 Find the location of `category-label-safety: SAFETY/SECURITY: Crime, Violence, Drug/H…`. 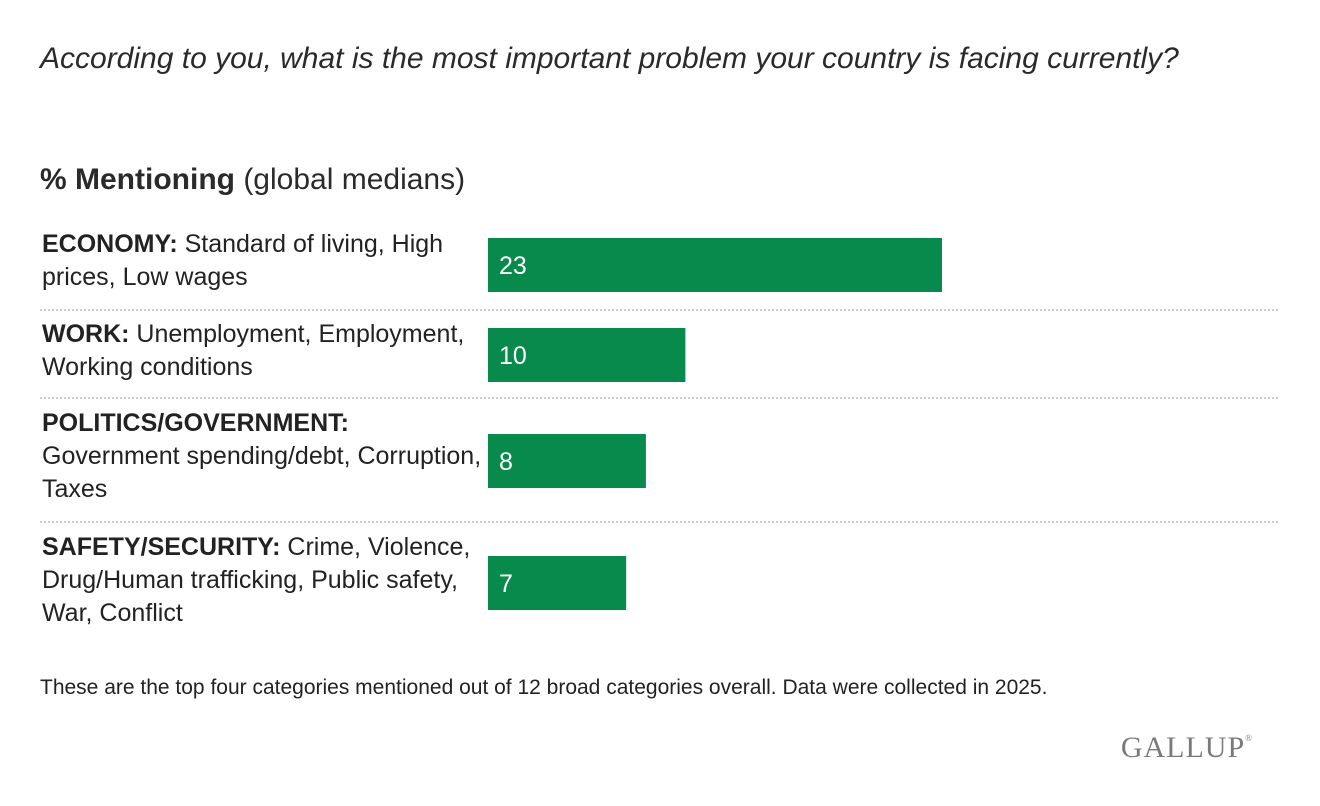

category-label-safety: SAFETY/SECURITY: Crime, Violence, Drug/H… is located at coordinates (262, 580).